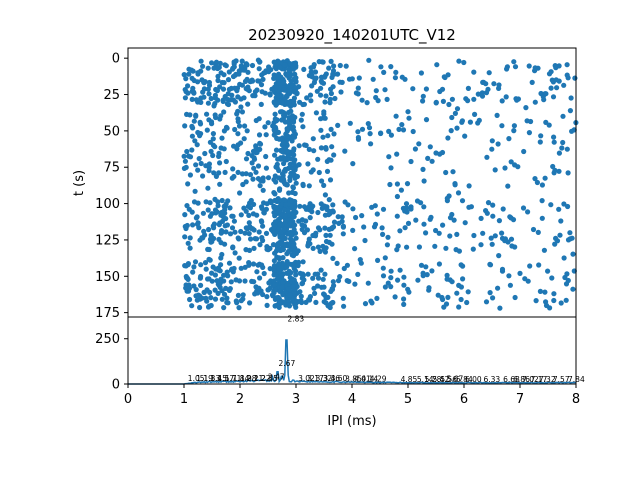 This screenshot has height=480, width=640. What do you see at coordinates (204, 378) in the screenshot?
I see `ipi-peak-label: 1.19` at bounding box center [204, 378].